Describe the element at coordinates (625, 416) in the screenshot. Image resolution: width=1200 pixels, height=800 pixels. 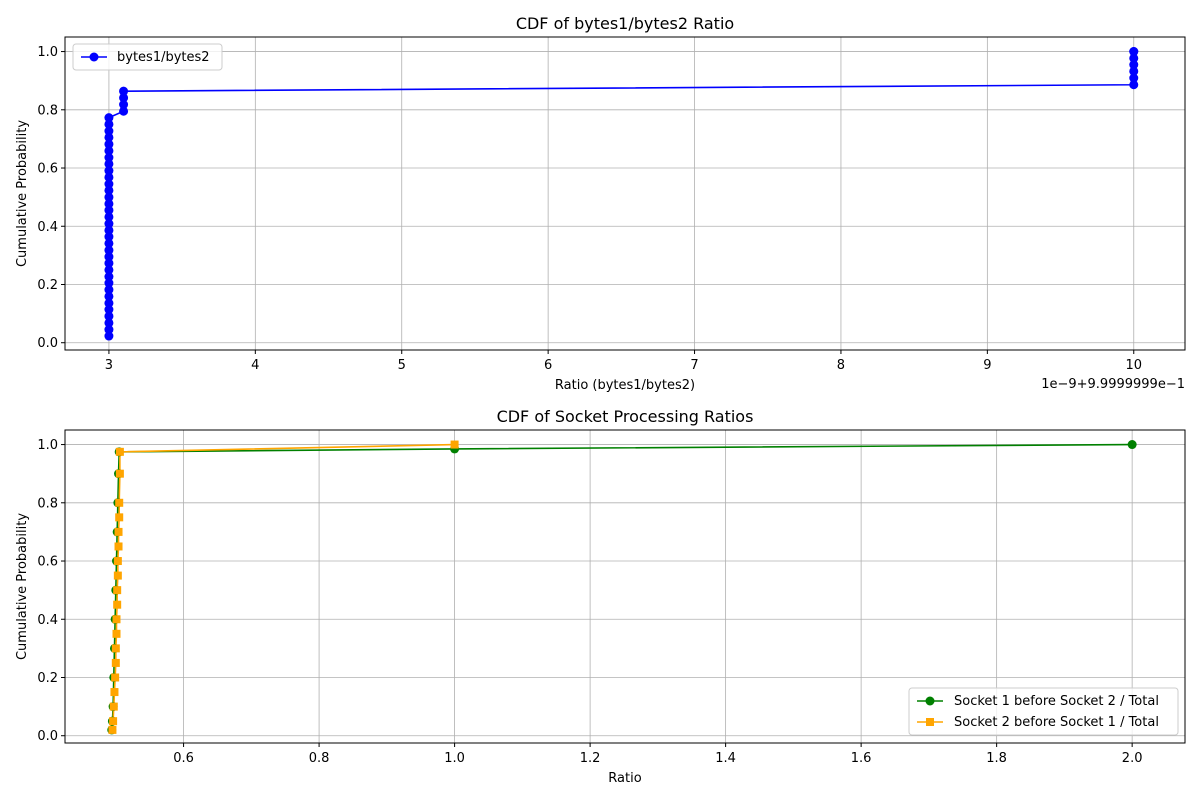
I see `chart-bottom-title: CDF of Socket Processing Ratios` at that location.